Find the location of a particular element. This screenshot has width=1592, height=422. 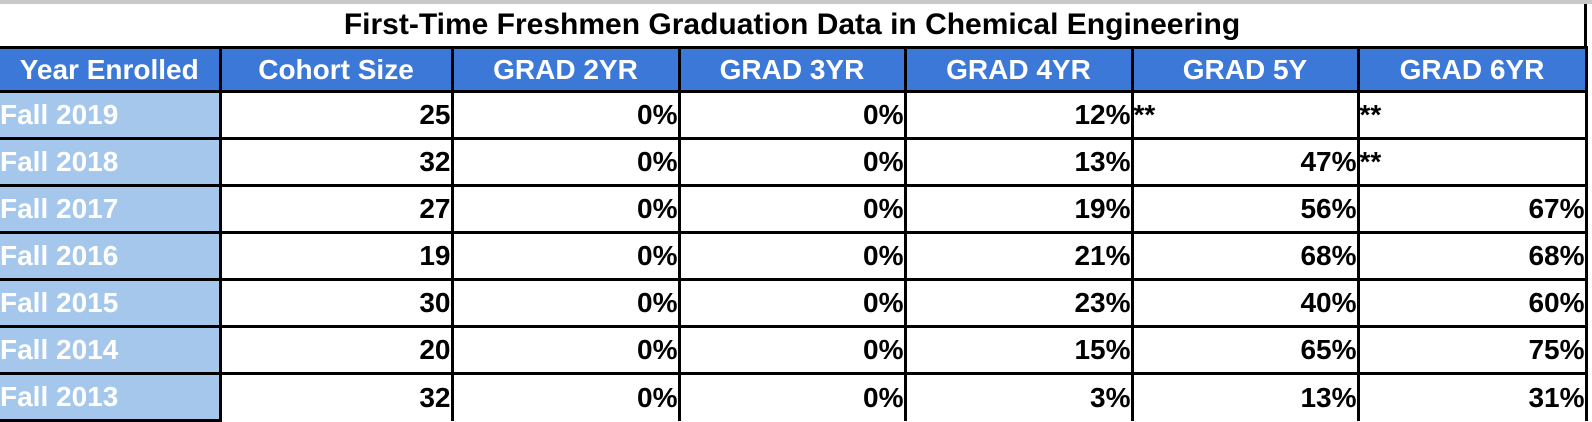

year-cell: Fall 2015 is located at coordinates (111, 303).